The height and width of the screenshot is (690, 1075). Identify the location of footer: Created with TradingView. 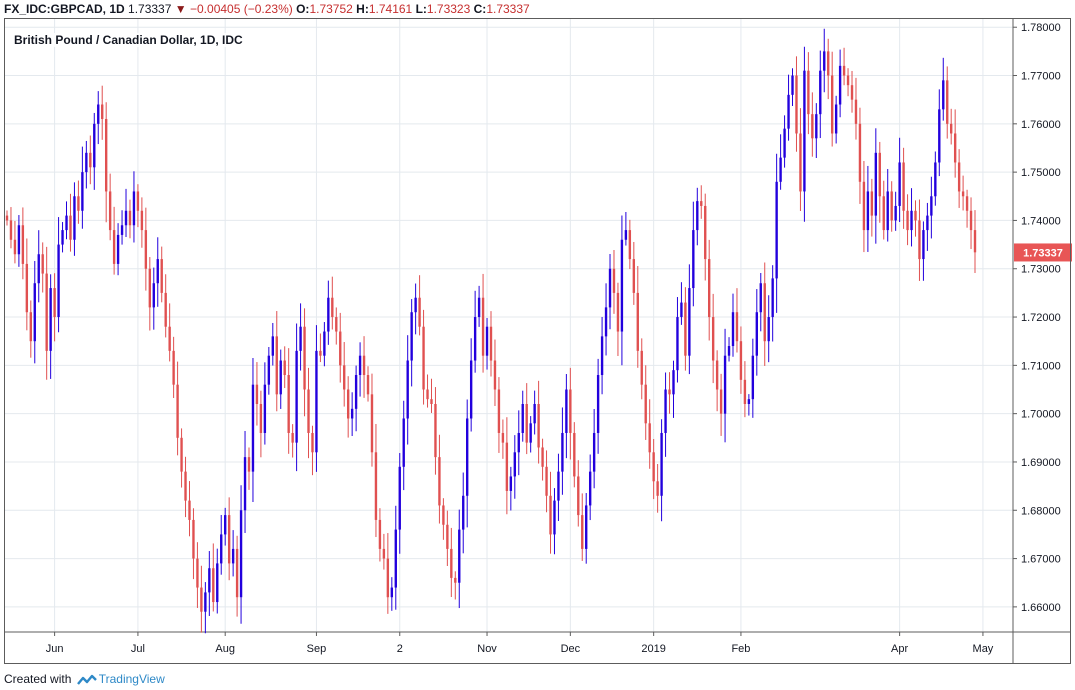
(84, 679).